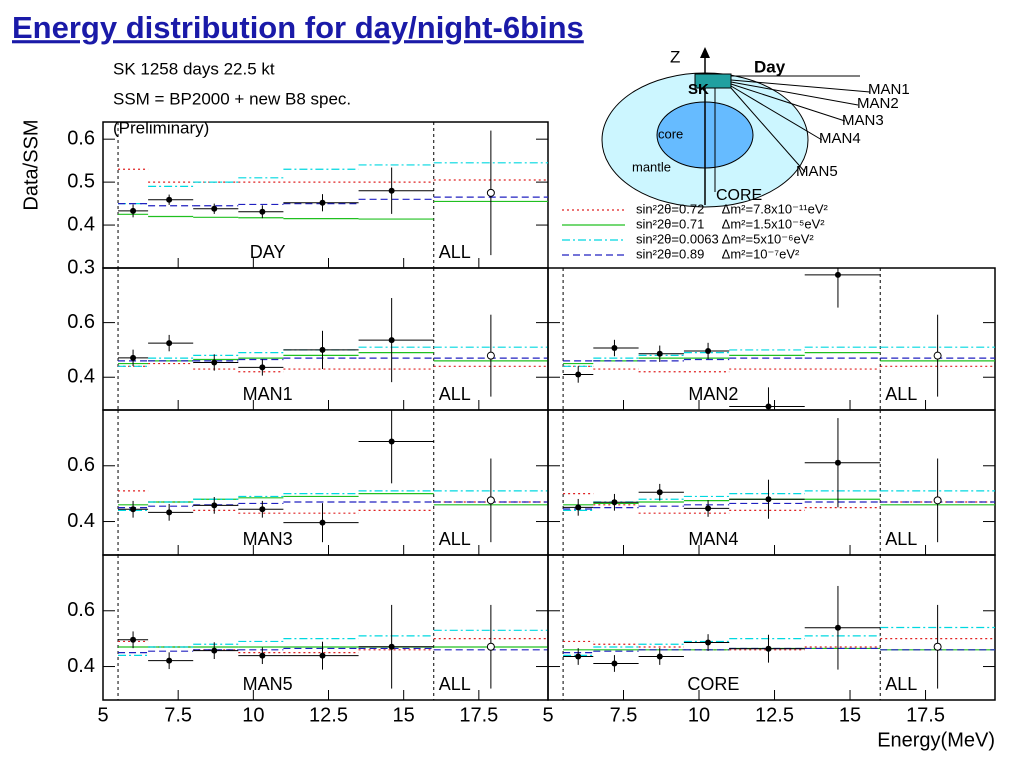 The width and height of the screenshot is (1024, 768). I want to click on slide-title: Energy distribution for day/night-6bins, so click(298, 27).